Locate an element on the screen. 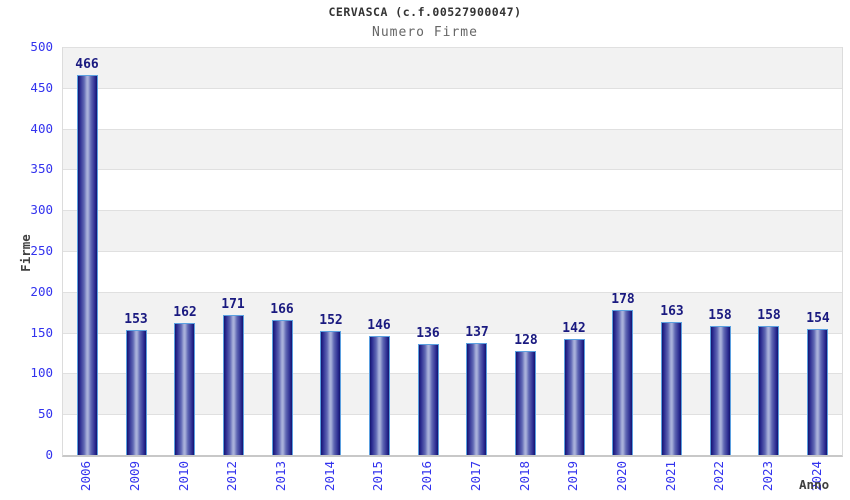 The image size is (850, 500). y-tick-label: 300 is located at coordinates (41, 210).